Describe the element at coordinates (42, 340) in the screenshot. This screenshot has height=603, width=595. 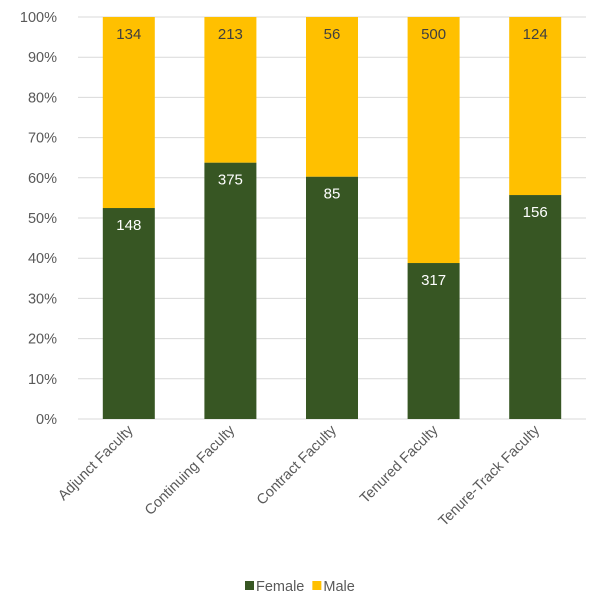
I see `y-tick-label: 20%` at that location.